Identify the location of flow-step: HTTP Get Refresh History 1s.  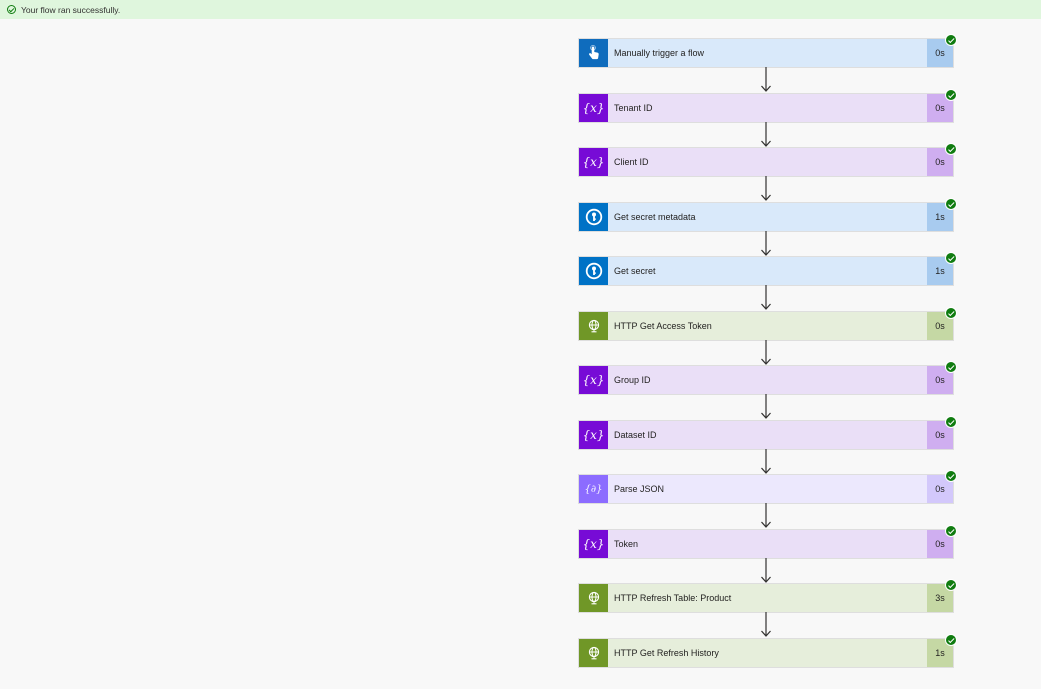
(768, 650).